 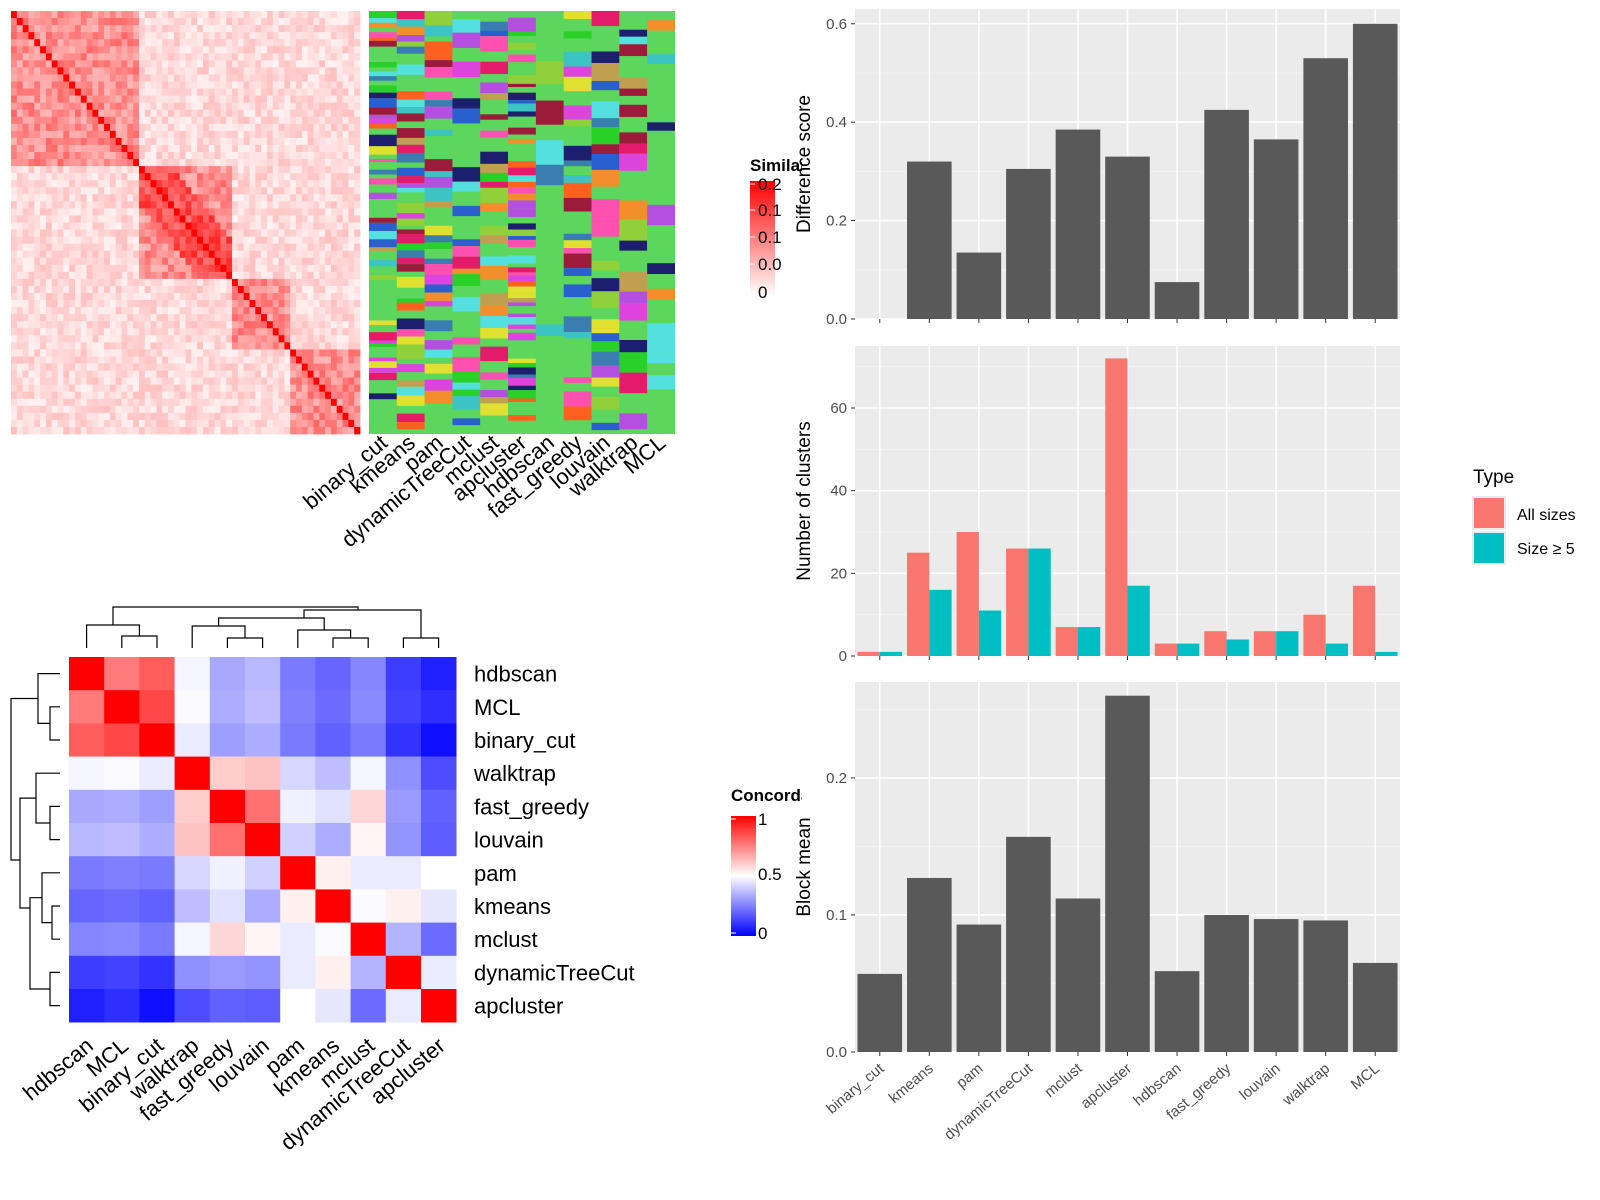 I want to click on concordance-cell-walktrap-kmeans, so click(x=333, y=773).